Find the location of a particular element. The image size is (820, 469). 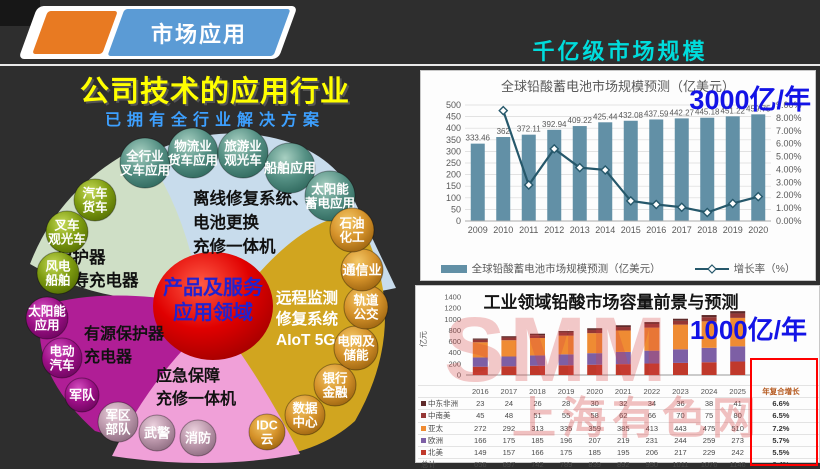

header-banner: 市场应用 is located at coordinates (159, 33).